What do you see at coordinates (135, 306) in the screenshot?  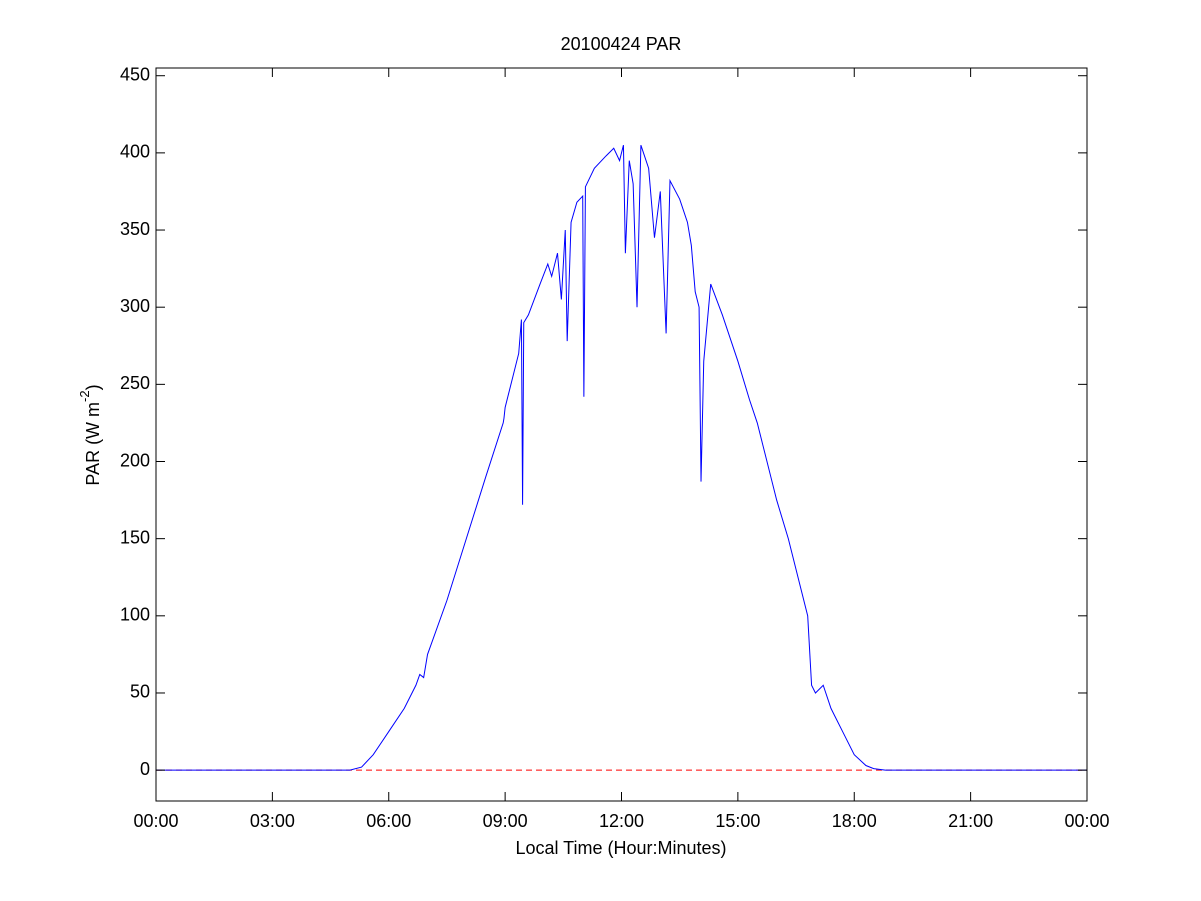 I see `y-tick-label: 300` at bounding box center [135, 306].